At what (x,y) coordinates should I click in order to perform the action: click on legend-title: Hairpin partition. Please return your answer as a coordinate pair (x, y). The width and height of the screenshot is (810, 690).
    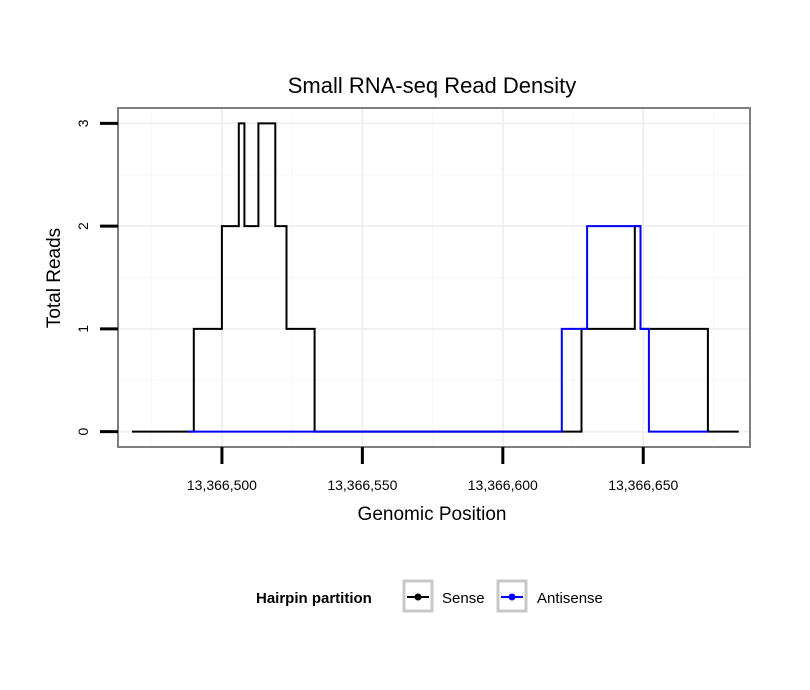
    Looking at the image, I should click on (314, 598).